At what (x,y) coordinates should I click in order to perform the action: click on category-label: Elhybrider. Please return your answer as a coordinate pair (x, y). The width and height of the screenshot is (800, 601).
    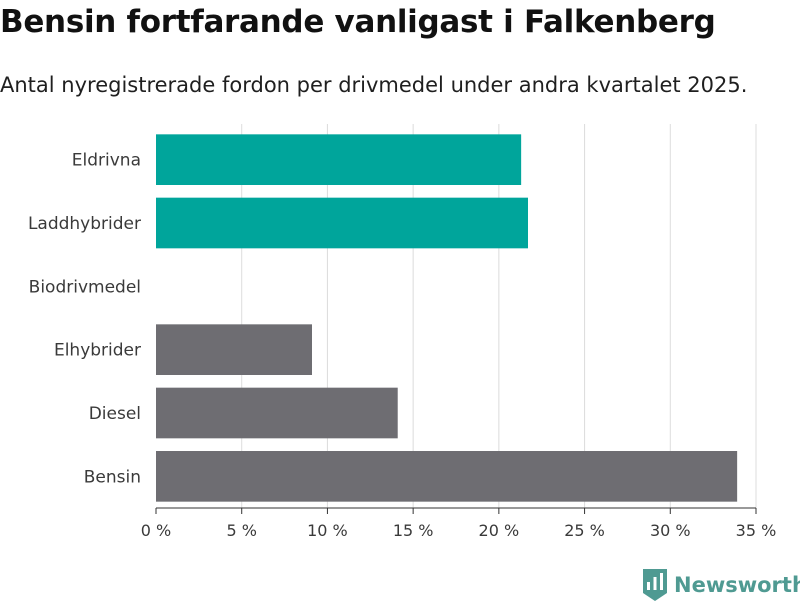
    Looking at the image, I should click on (97, 351).